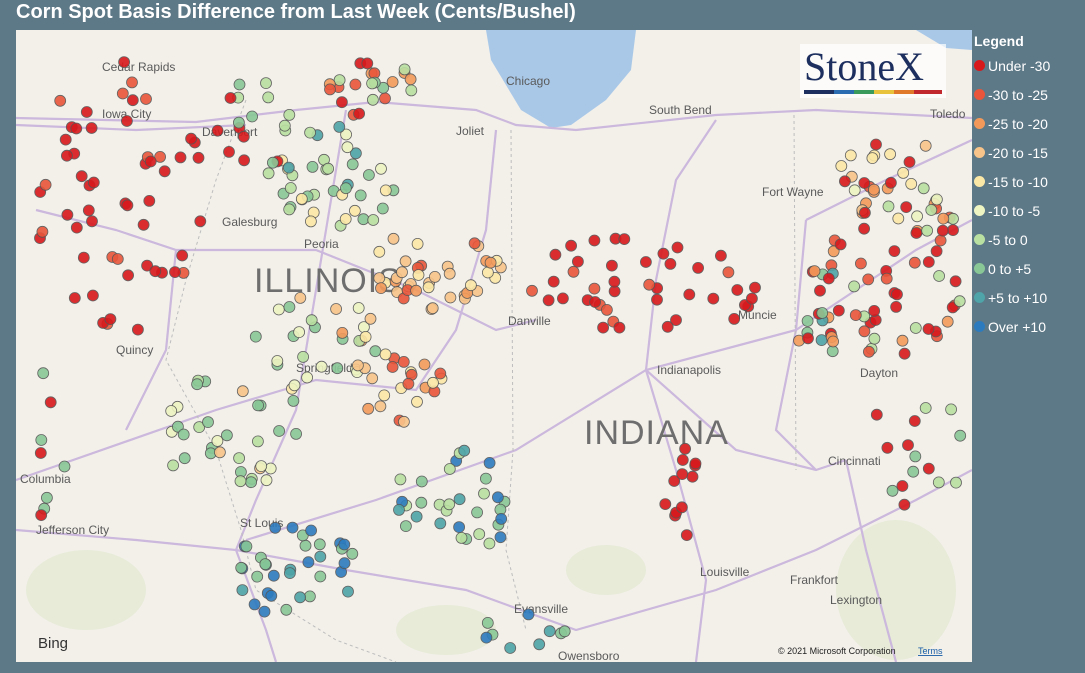 The width and height of the screenshot is (1085, 673). Describe the element at coordinates (1012, 65) in the screenshot. I see `legend-item: Under -30` at that location.